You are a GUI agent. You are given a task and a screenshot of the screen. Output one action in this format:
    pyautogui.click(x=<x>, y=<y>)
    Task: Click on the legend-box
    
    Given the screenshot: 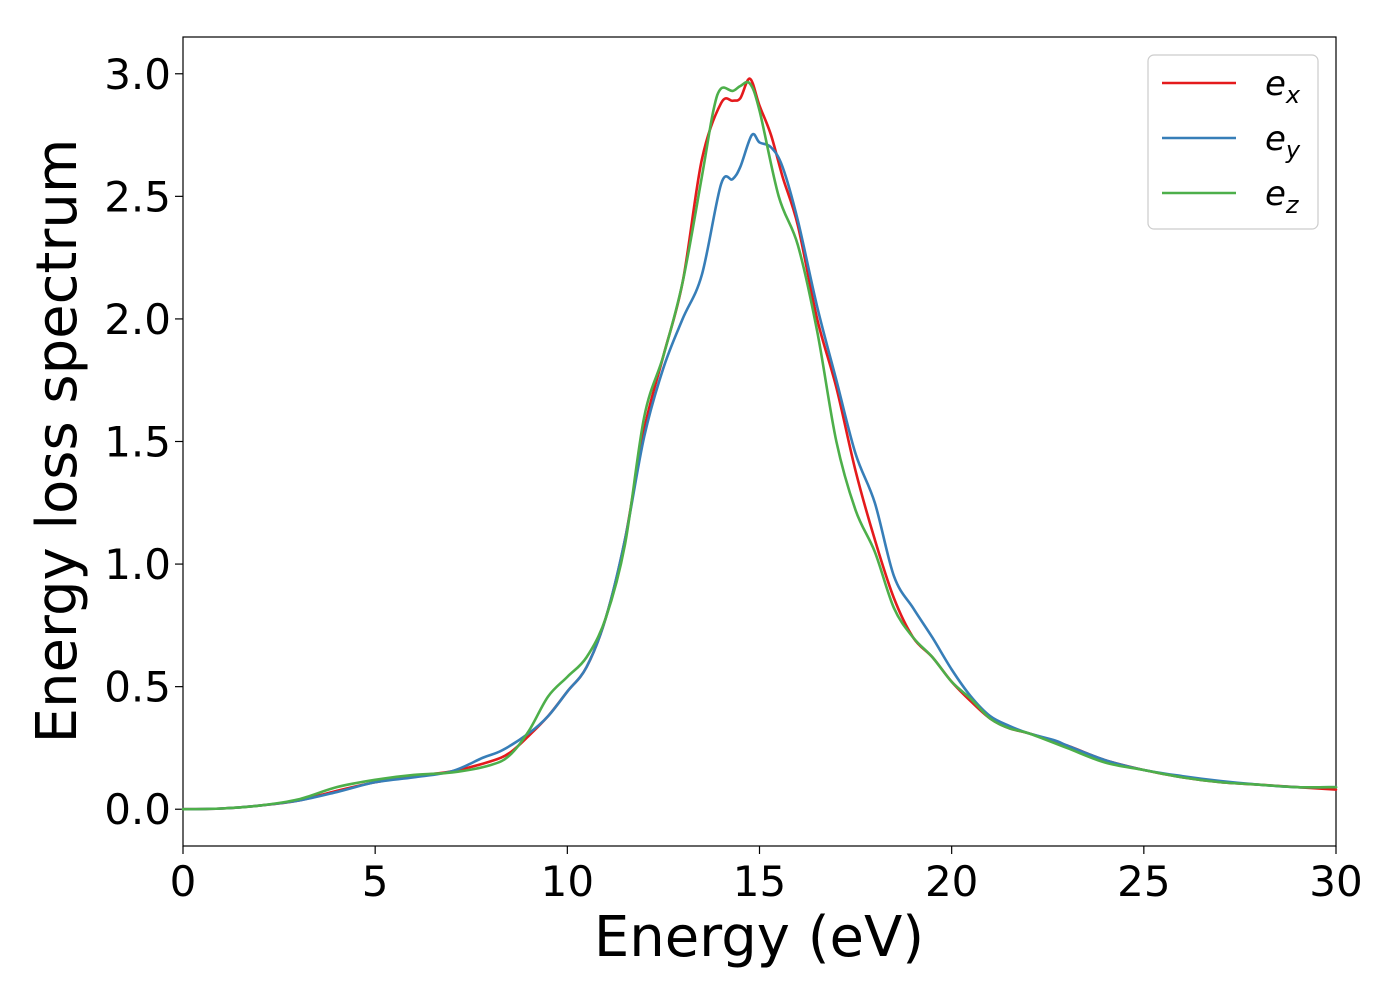 What is the action you would take?
    pyautogui.click(x=1233, y=142)
    